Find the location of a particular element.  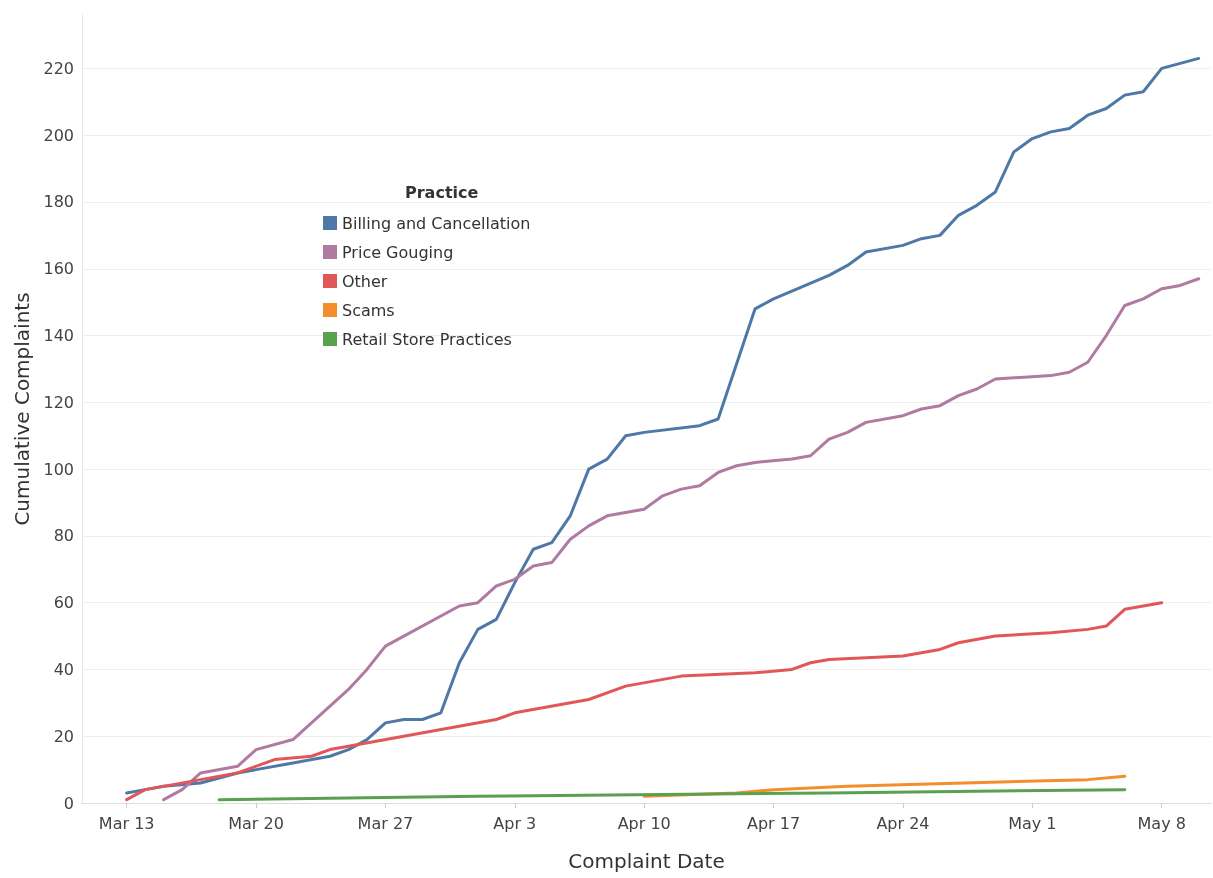

y-tick-label: 120 is located at coordinates (58, 402).